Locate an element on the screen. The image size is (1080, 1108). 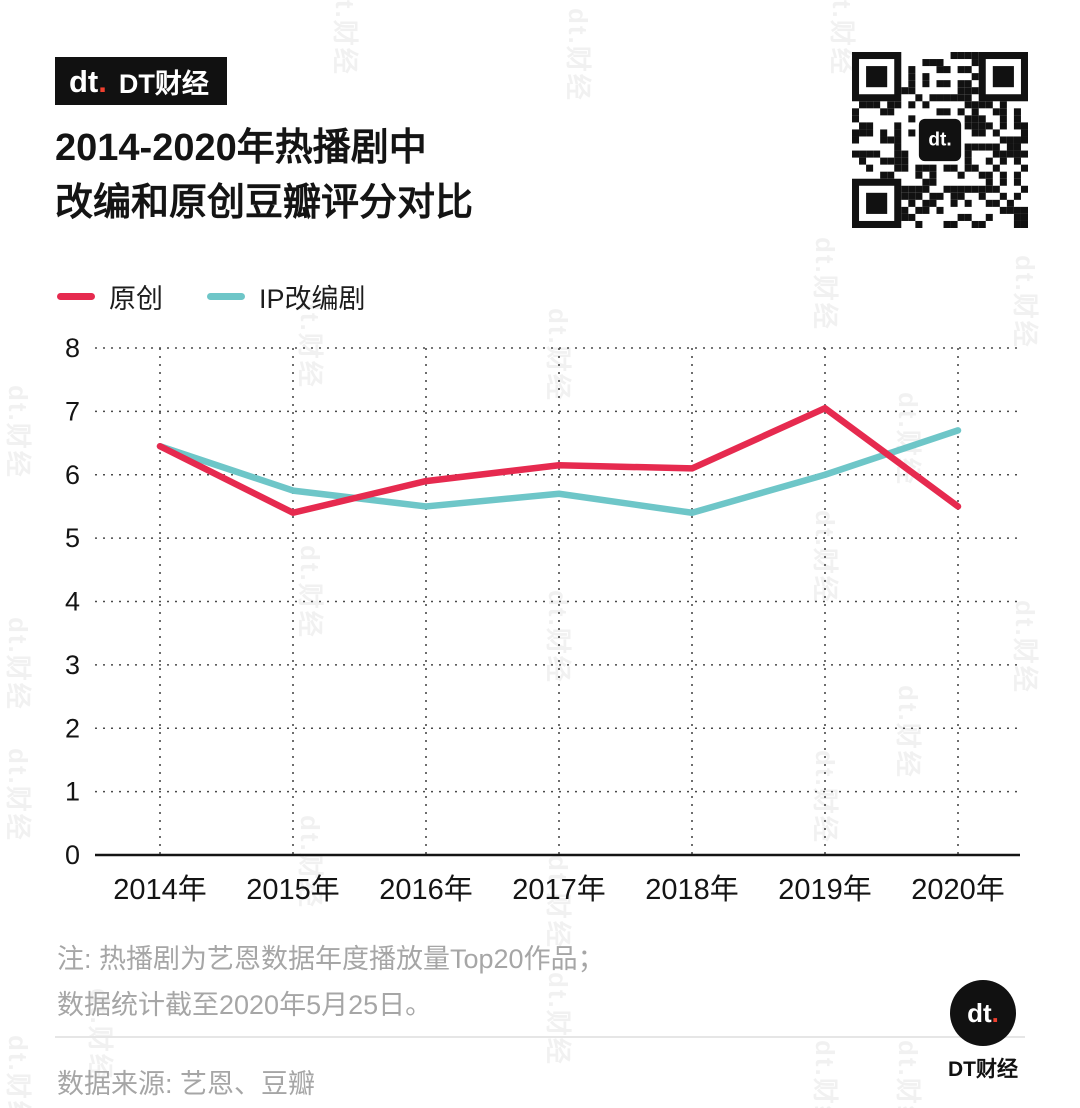
qr-code: dt. is located at coordinates (940, 140).